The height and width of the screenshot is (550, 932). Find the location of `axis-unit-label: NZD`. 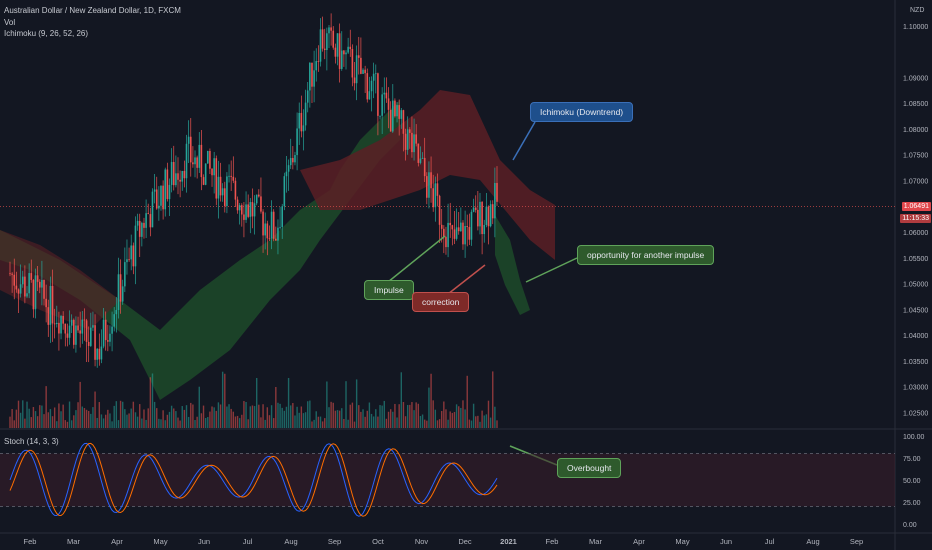

axis-unit-label: NZD is located at coordinates (917, 10).